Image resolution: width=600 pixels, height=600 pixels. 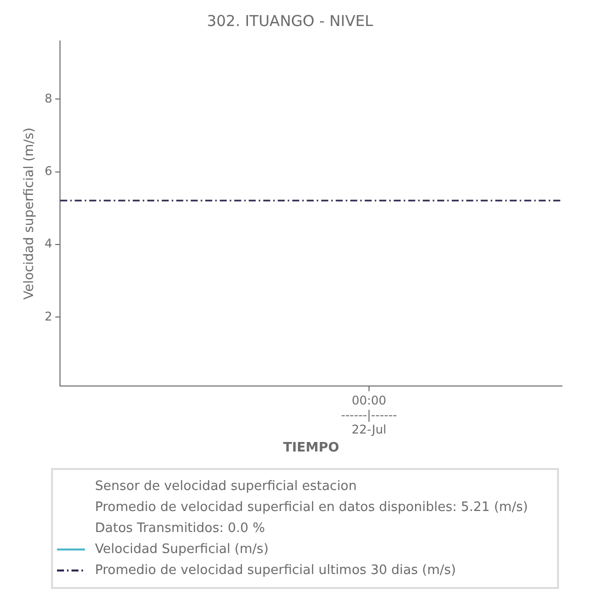 What do you see at coordinates (180, 528) in the screenshot?
I see `text: Datos Transmitidos: 0.0 %` at bounding box center [180, 528].